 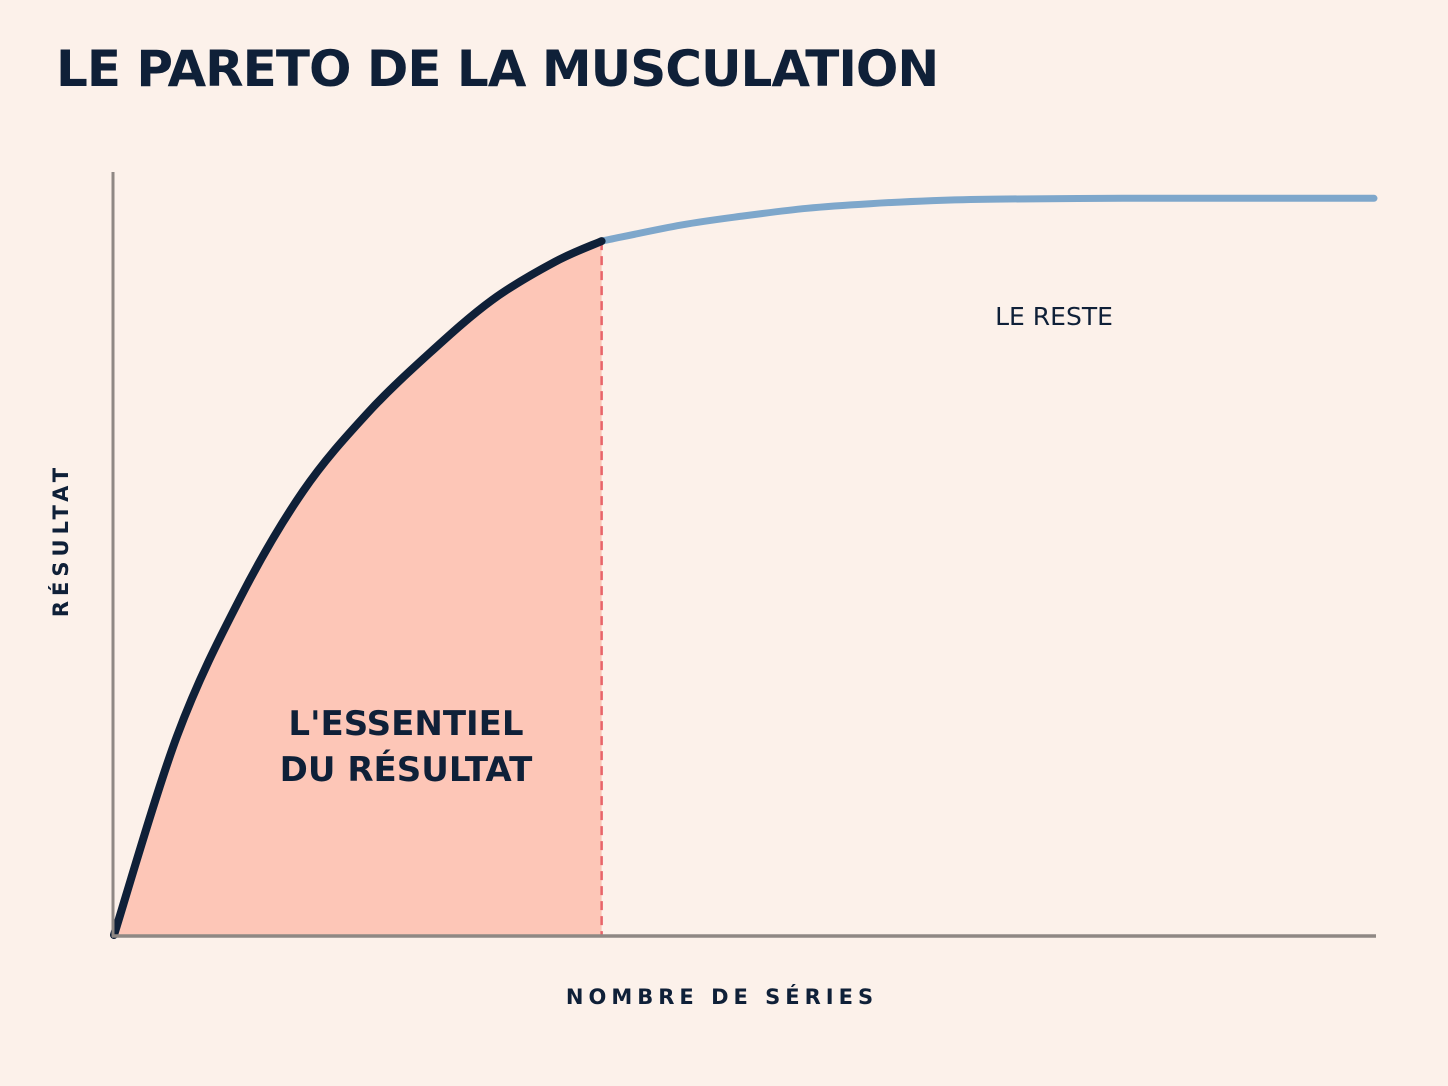 What do you see at coordinates (497, 69) in the screenshot?
I see `chart-title: LE PARETO DE LA MUSCULATION` at bounding box center [497, 69].